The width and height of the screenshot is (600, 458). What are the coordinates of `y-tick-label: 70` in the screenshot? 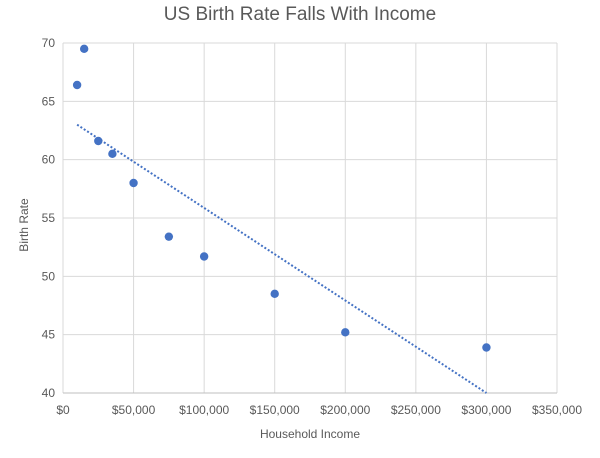 It's located at (49, 43).